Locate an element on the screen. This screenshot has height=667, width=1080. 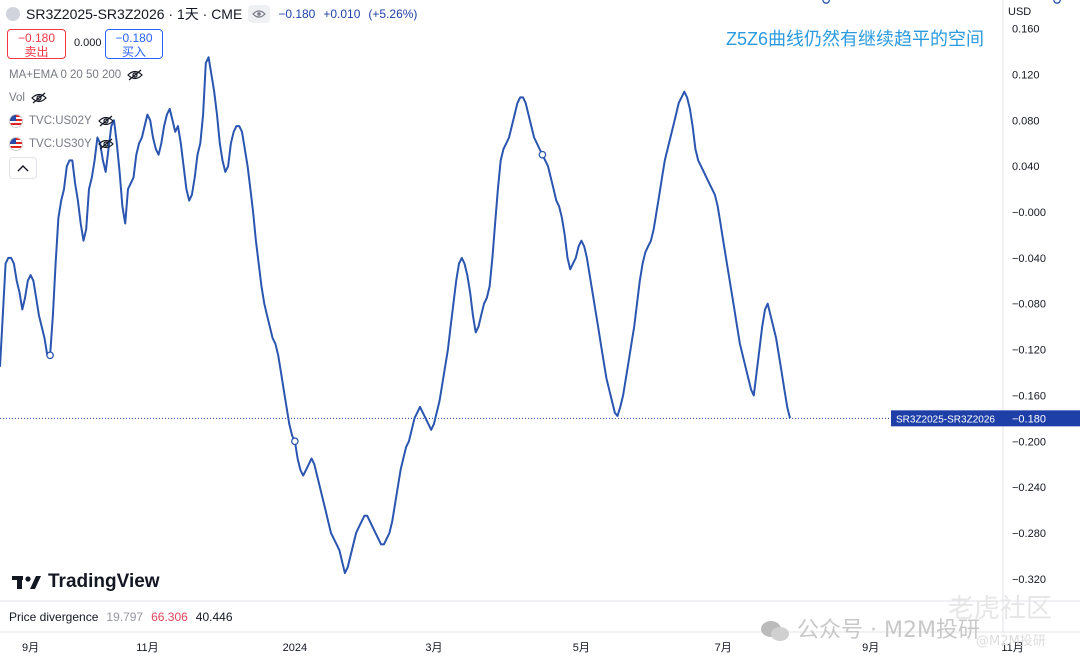
buy-button: −0.180 买入 is located at coordinates (134, 44).